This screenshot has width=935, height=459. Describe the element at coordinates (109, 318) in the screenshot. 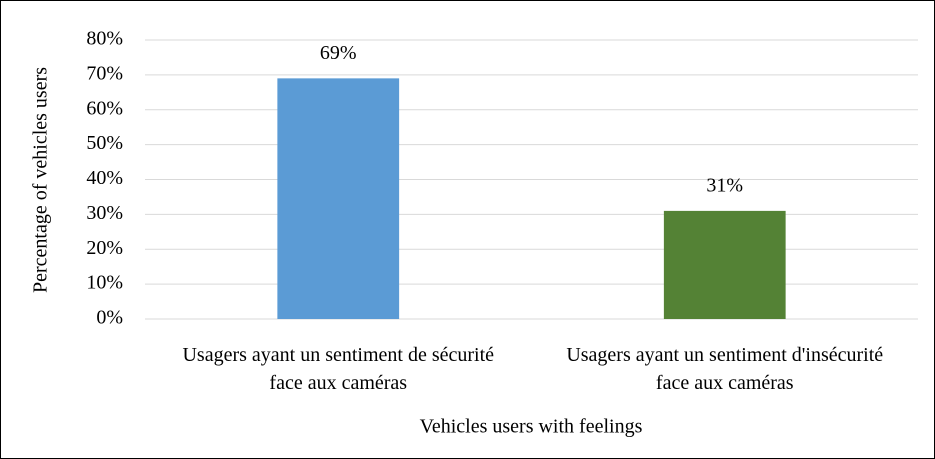

I see `y-tick-label: 0%` at that location.